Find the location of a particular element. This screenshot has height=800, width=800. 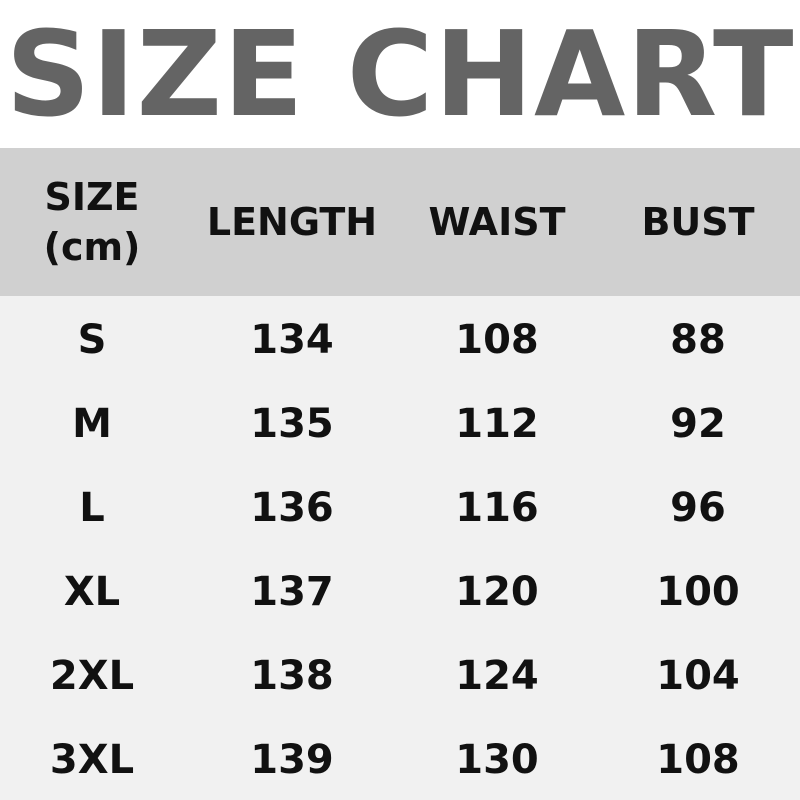

cell-size: 3XL is located at coordinates (92, 760).